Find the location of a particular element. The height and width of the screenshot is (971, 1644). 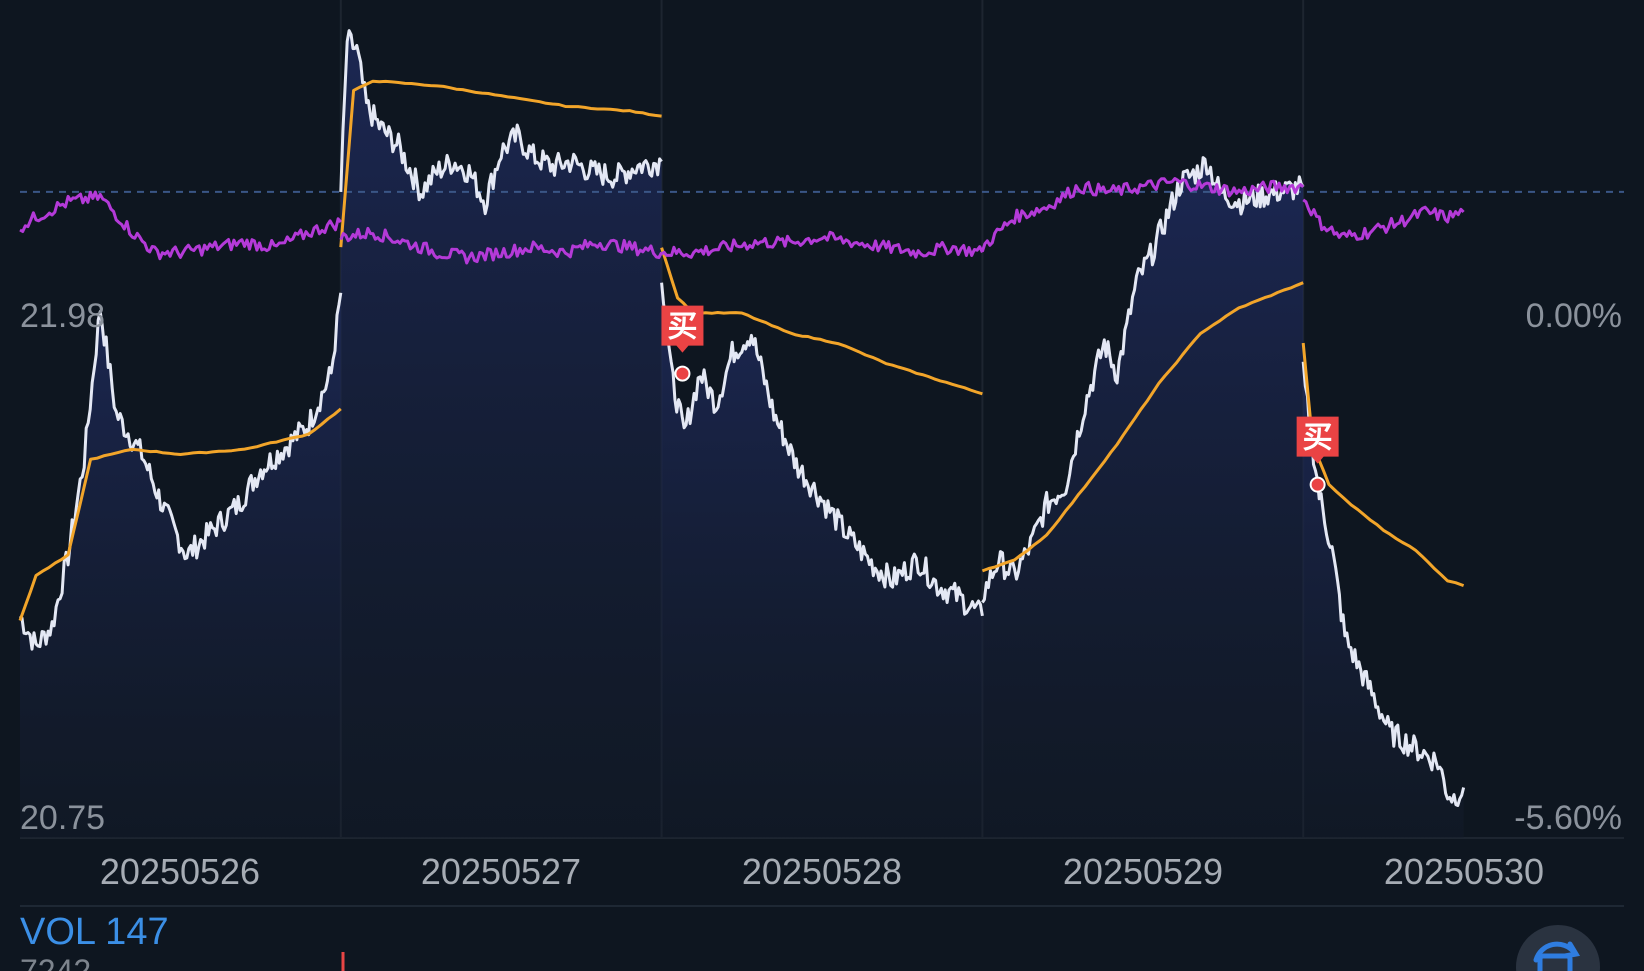

y-left-bottom-label: 20.75 is located at coordinates (62, 818).